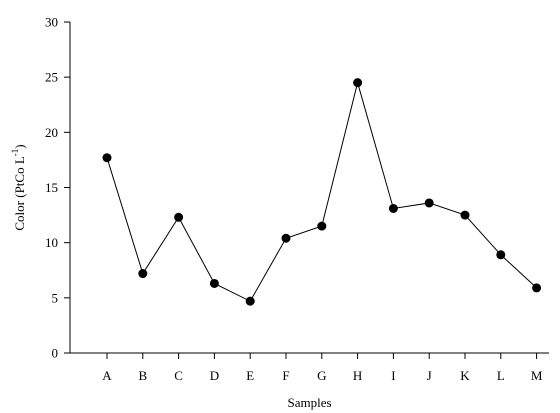  I want to click on data-point-D, so click(214, 283).